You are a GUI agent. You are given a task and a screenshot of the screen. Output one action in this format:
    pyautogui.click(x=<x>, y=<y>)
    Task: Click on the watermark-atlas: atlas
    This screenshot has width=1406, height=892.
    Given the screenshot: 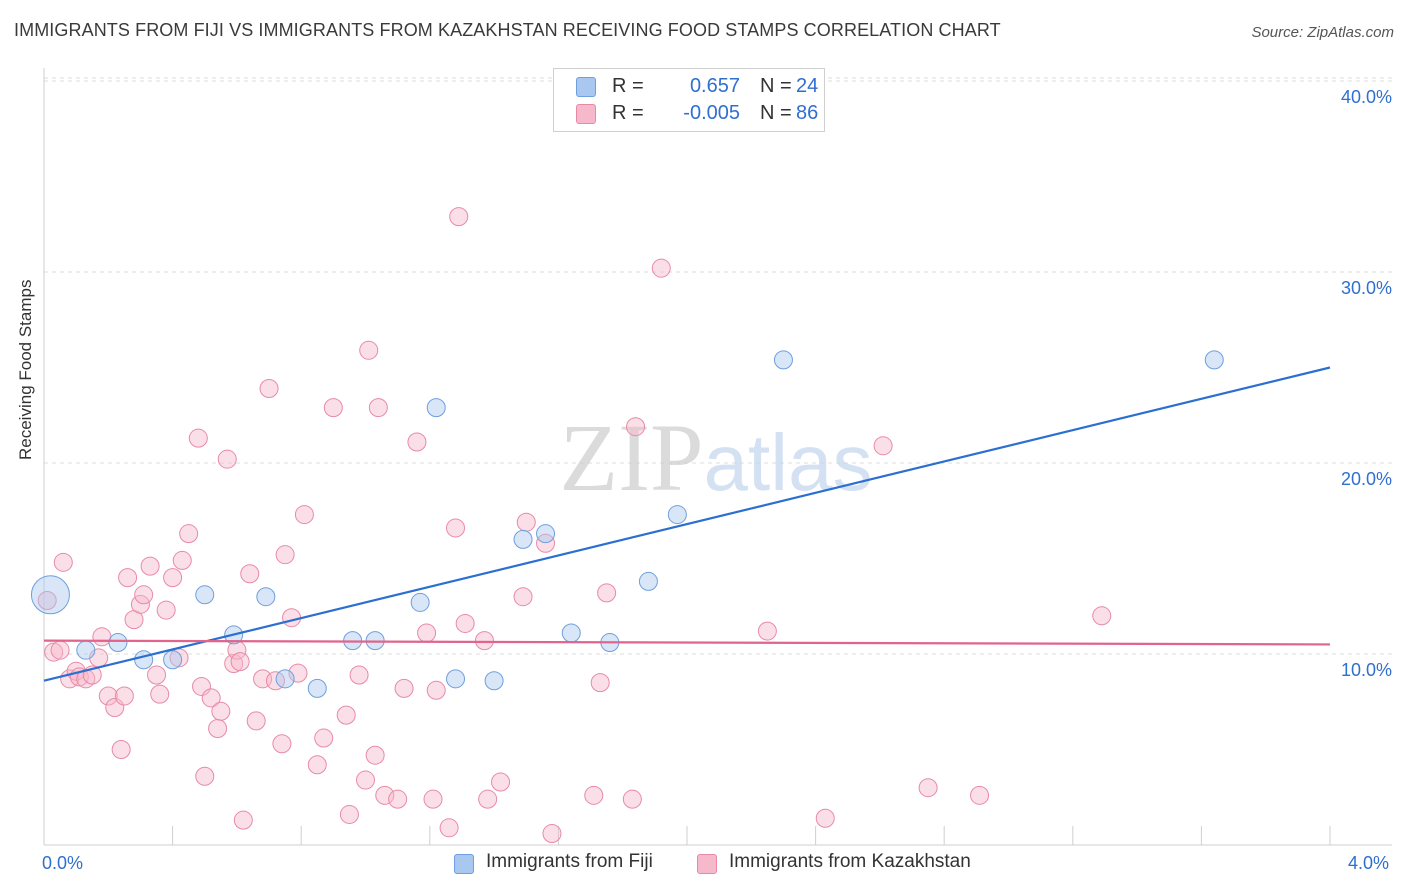 What is the action you would take?
    pyautogui.click(x=788, y=462)
    